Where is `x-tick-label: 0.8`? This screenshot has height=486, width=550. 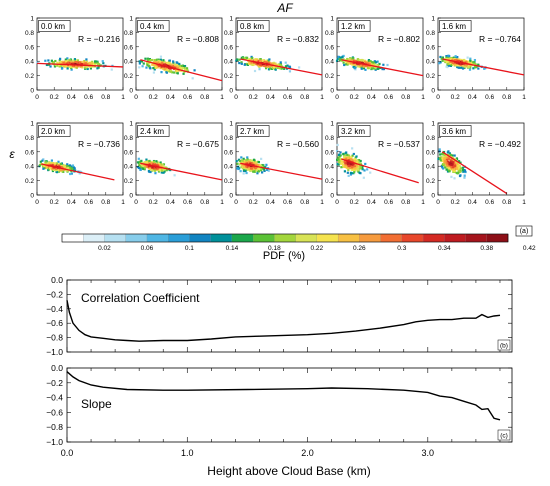
x-tick-label: 0.8 is located at coordinates (405, 202).